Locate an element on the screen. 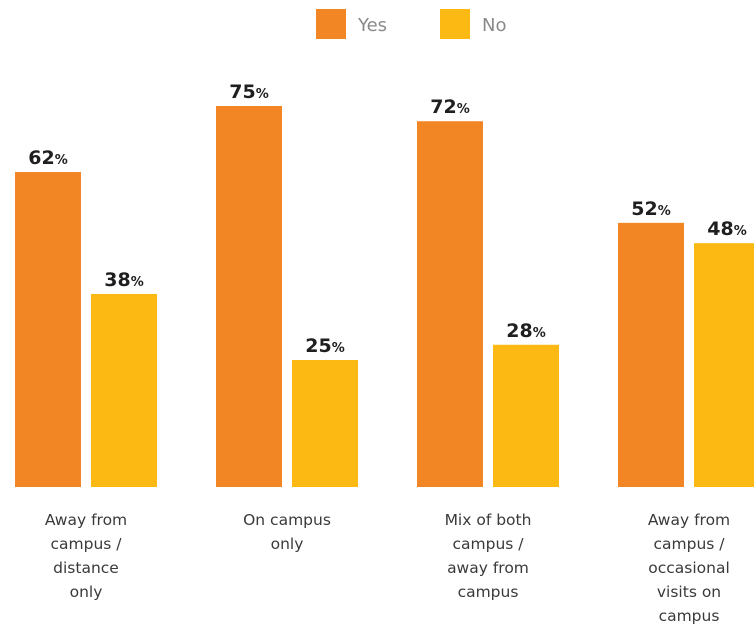 The width and height of the screenshot is (754, 633). value-label-yes-1: 75% is located at coordinates (248, 92).